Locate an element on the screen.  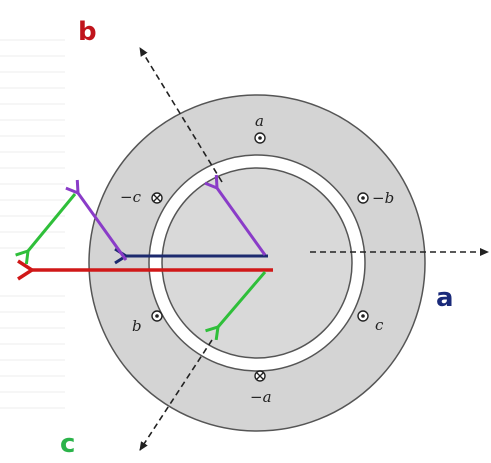
axis-label-a: a is located at coordinates (445, 298).